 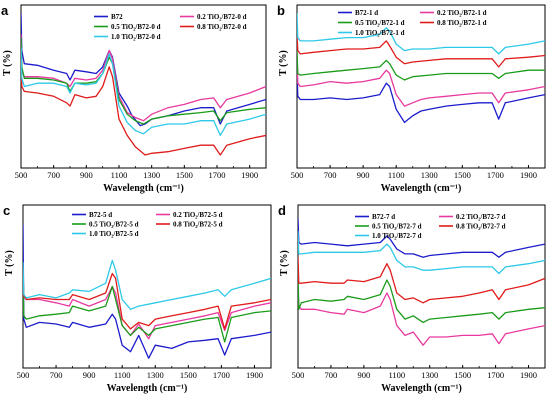 What do you see at coordinates (380, 23) in the screenshot?
I see `legend-label: 0.5 TiO₂/B72-1 d` at bounding box center [380, 23].